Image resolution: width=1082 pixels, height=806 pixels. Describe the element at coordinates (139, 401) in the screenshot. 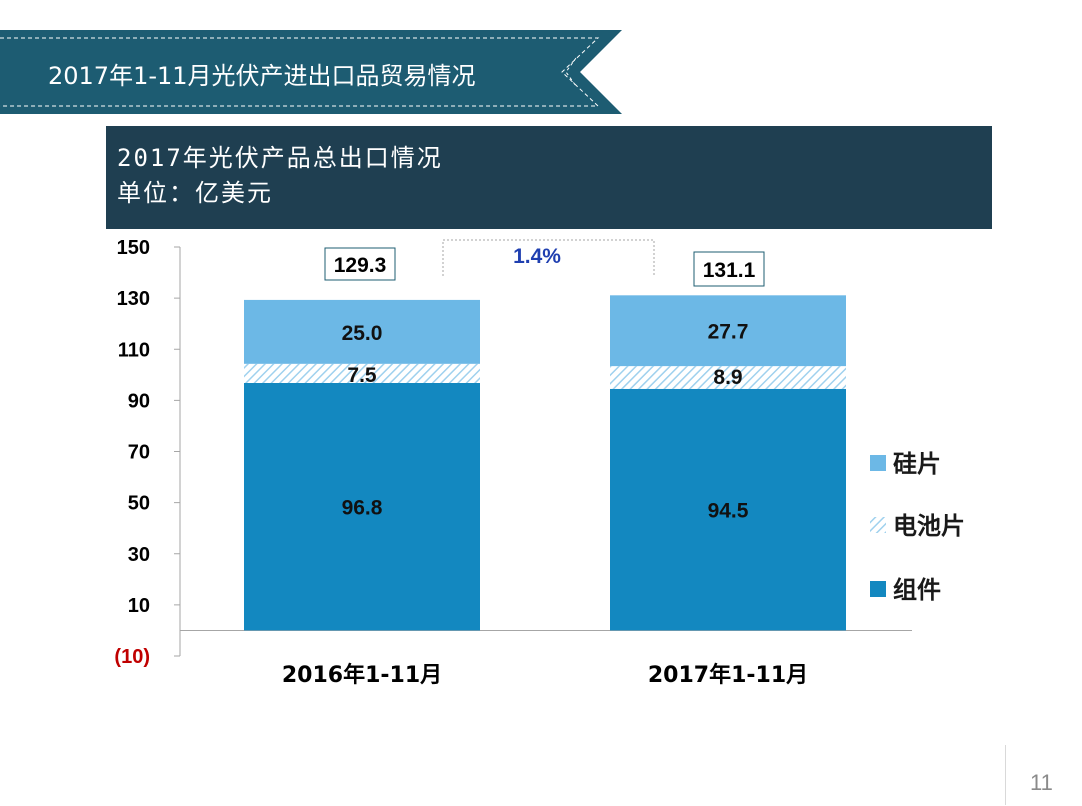

I see `y-tick-label: 90` at that location.